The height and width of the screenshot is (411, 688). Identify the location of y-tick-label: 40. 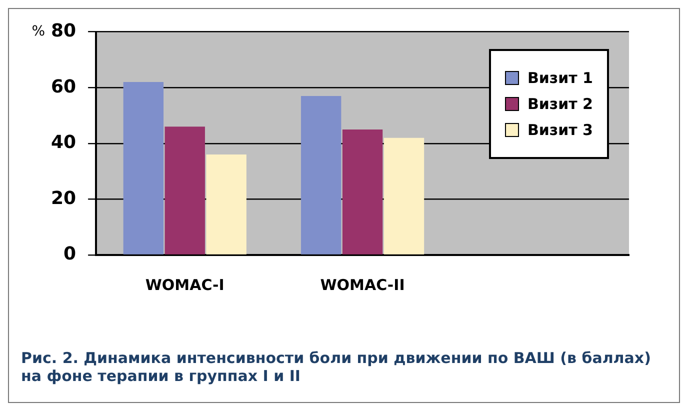
(63, 143).